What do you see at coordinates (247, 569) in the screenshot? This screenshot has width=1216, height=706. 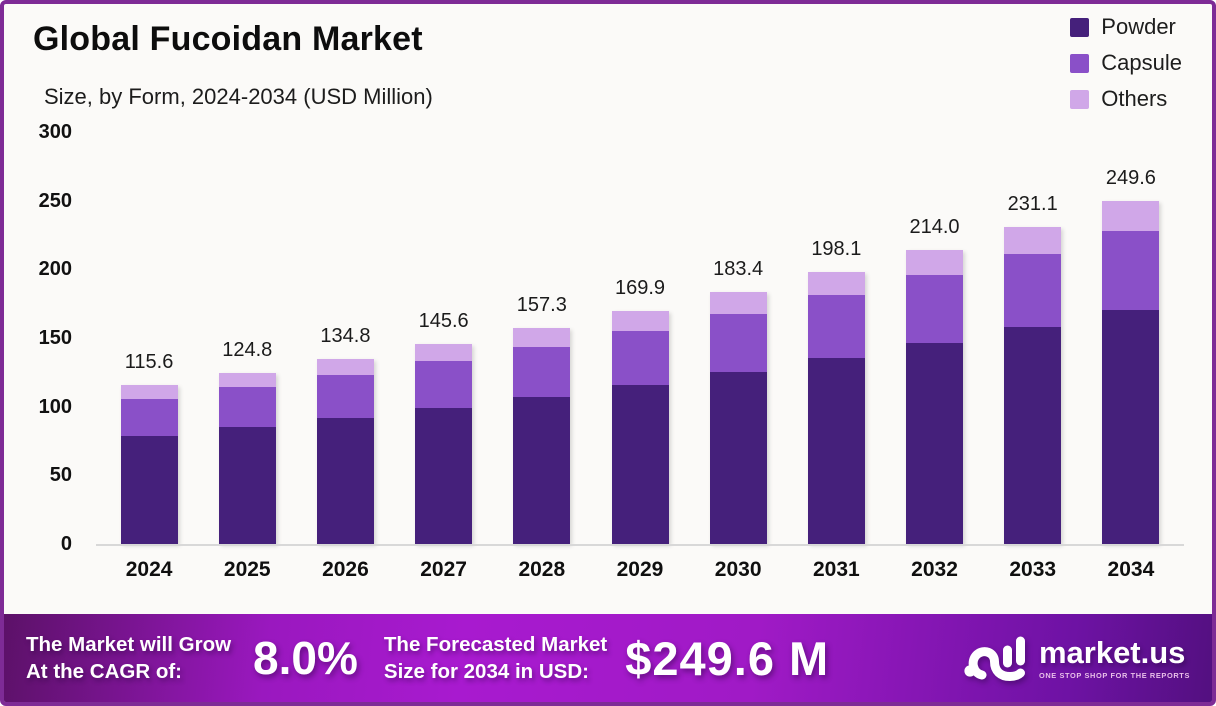 I see `x-axis-label-2025: 2025` at bounding box center [247, 569].